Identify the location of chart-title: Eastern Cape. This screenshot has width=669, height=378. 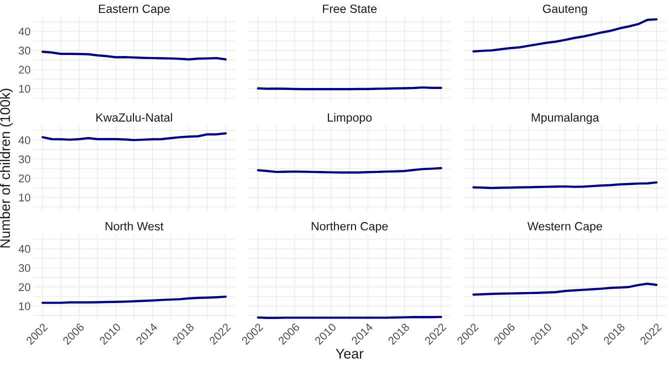
(134, 10).